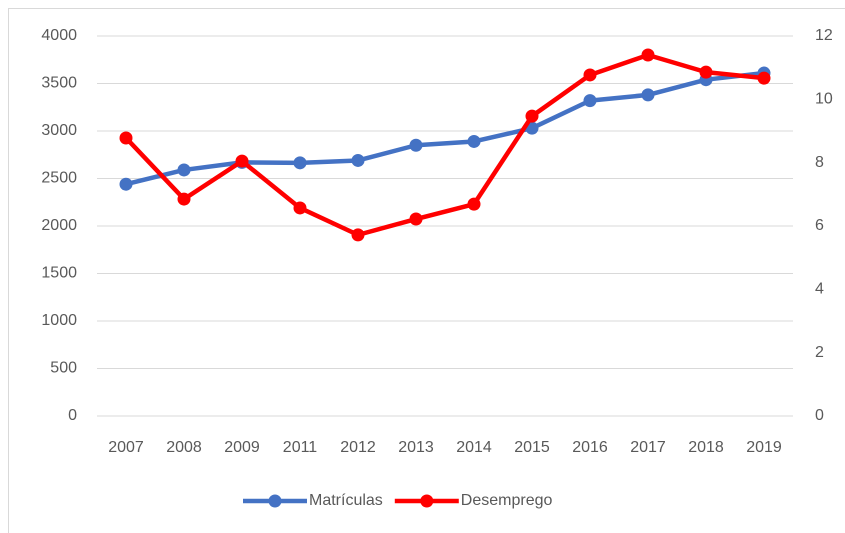 The image size is (845, 533). What do you see at coordinates (819, 162) in the screenshot?
I see `y2-tick-label: 8` at bounding box center [819, 162].